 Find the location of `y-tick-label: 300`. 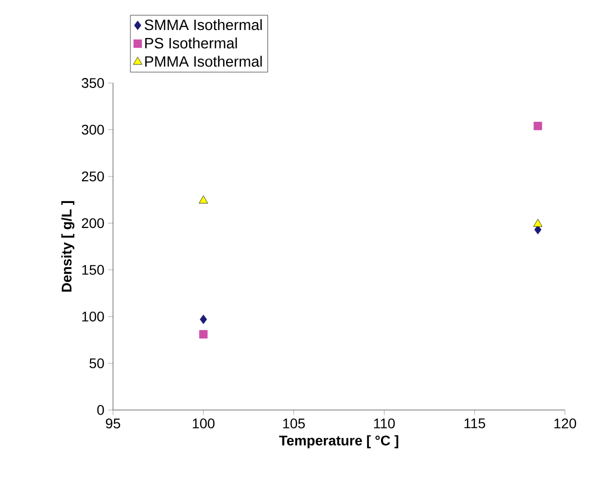

y-tick-label: 300 is located at coordinates (93, 129).